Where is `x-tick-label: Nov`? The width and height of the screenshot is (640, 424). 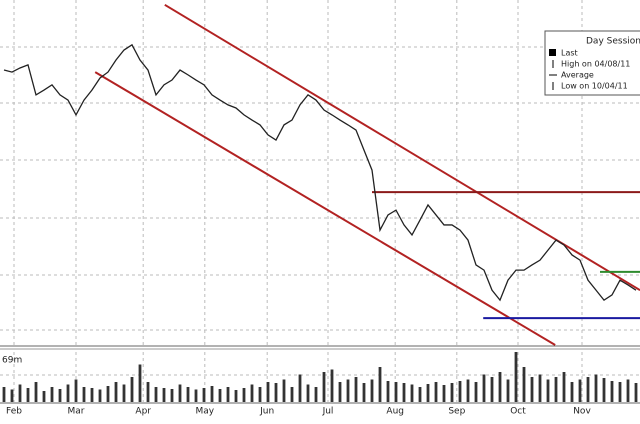 x-tick-label: Nov is located at coordinates (582, 412).